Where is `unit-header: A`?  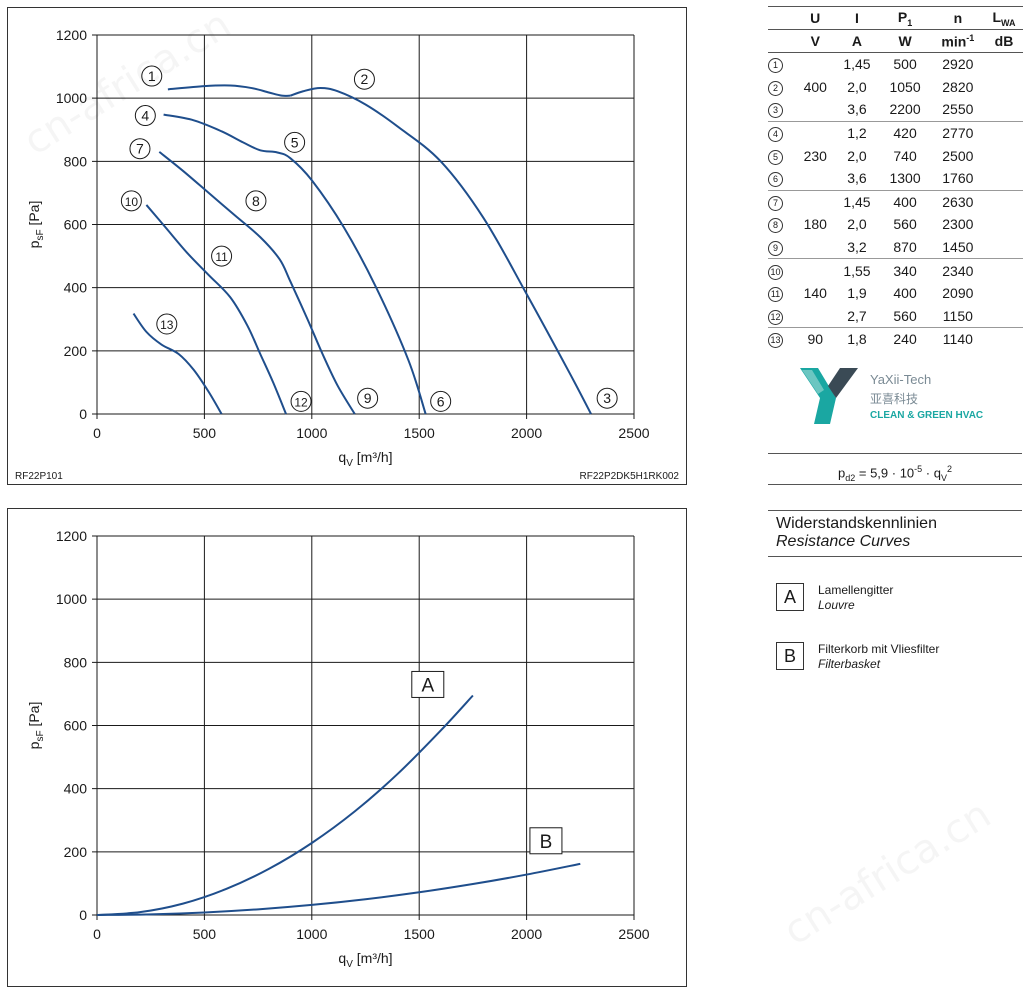
unit-header: A is located at coordinates (857, 41).